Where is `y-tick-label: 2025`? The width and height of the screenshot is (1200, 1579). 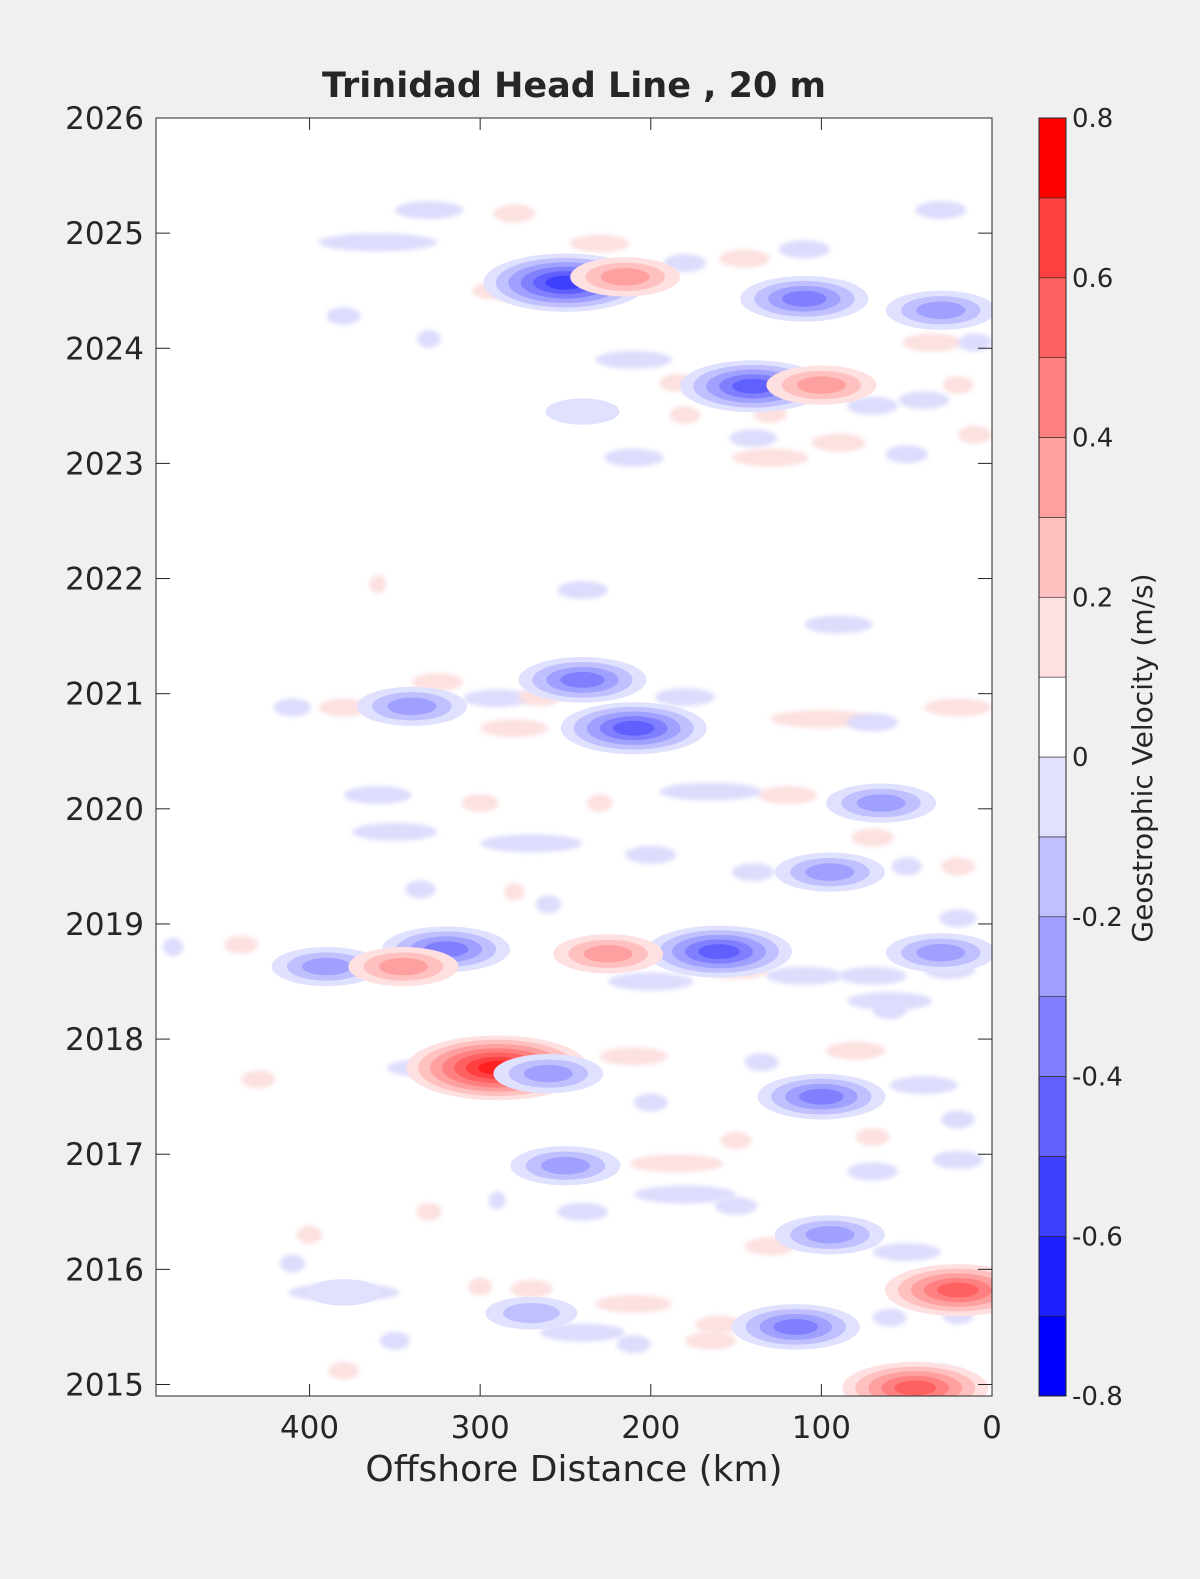
y-tick-label: 2025 is located at coordinates (104, 234).